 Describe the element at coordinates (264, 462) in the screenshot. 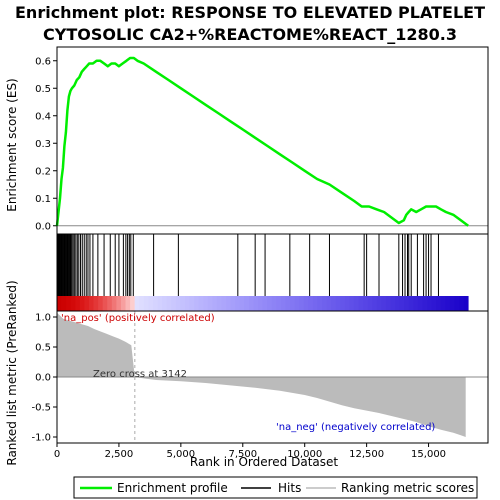

I see `x-axis-label: Rank in Ordered Dataset` at that location.